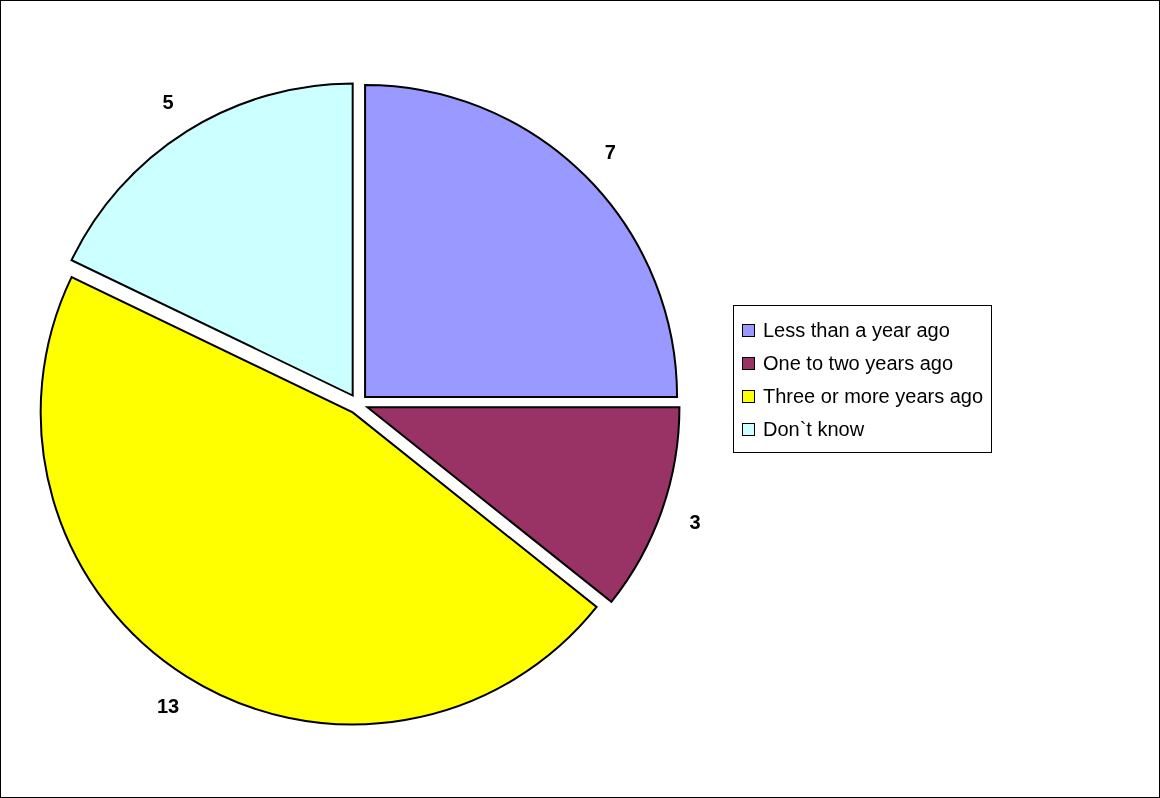 The width and height of the screenshot is (1160, 798). What do you see at coordinates (858, 363) in the screenshot?
I see `legend-label: One to two years ago` at bounding box center [858, 363].